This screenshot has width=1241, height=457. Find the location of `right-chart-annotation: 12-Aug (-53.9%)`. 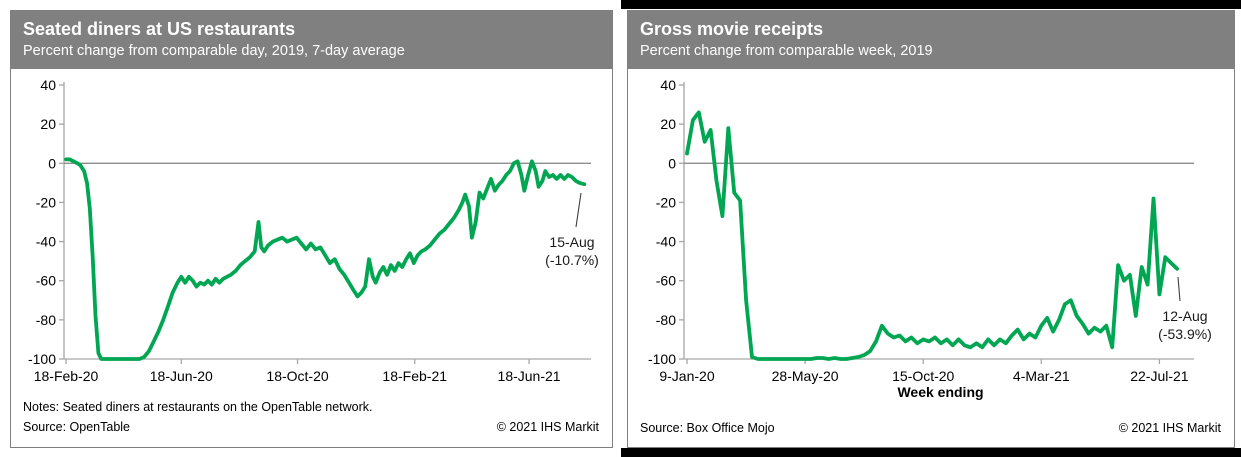

right-chart-annotation: 12-Aug (-53.9%) is located at coordinates (1185, 325).